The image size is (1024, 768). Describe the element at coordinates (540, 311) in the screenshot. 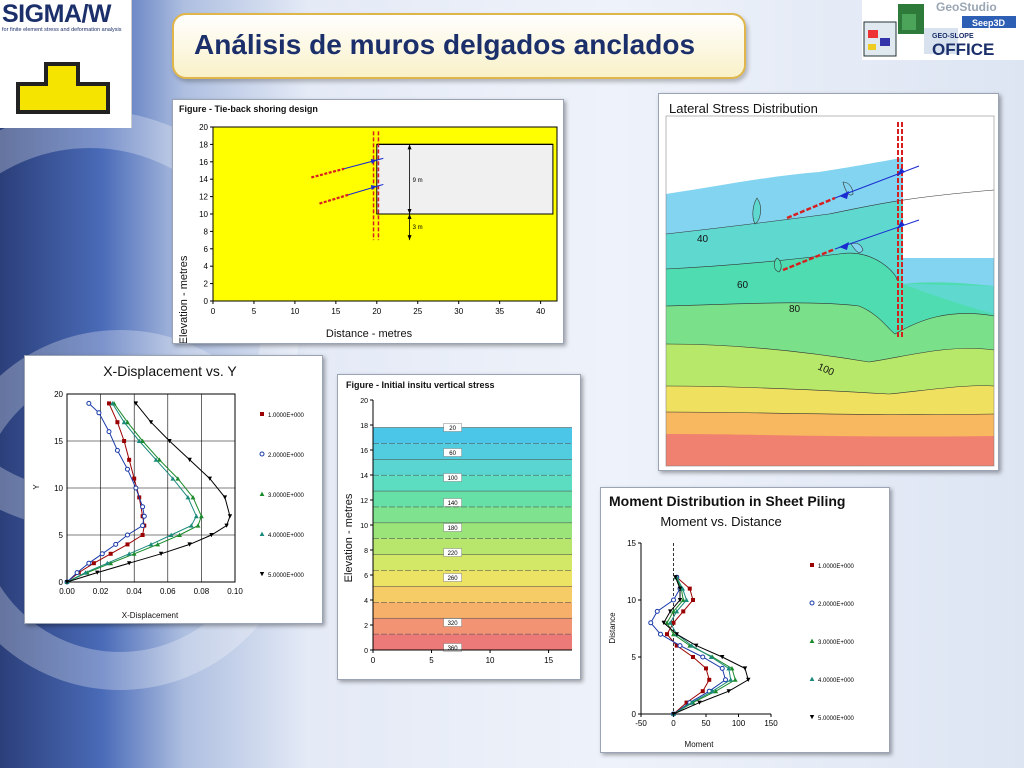

I see `x-tick-label: 40` at that location.